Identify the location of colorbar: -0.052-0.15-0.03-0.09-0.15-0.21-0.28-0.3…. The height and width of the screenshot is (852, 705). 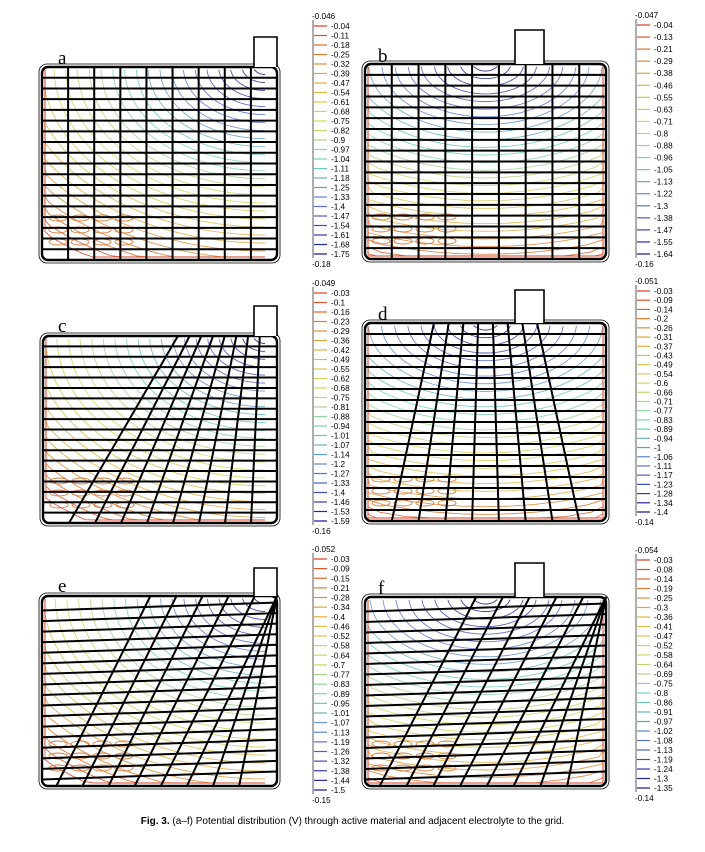
(331, 675).